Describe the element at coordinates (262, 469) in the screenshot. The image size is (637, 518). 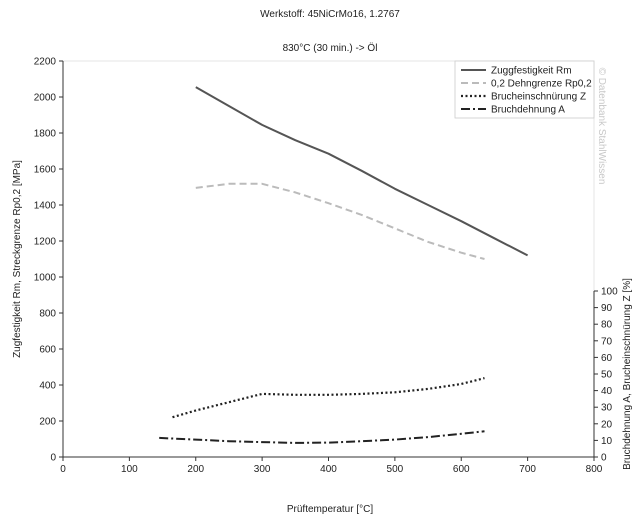
I see `x-tick-label: 300` at that location.